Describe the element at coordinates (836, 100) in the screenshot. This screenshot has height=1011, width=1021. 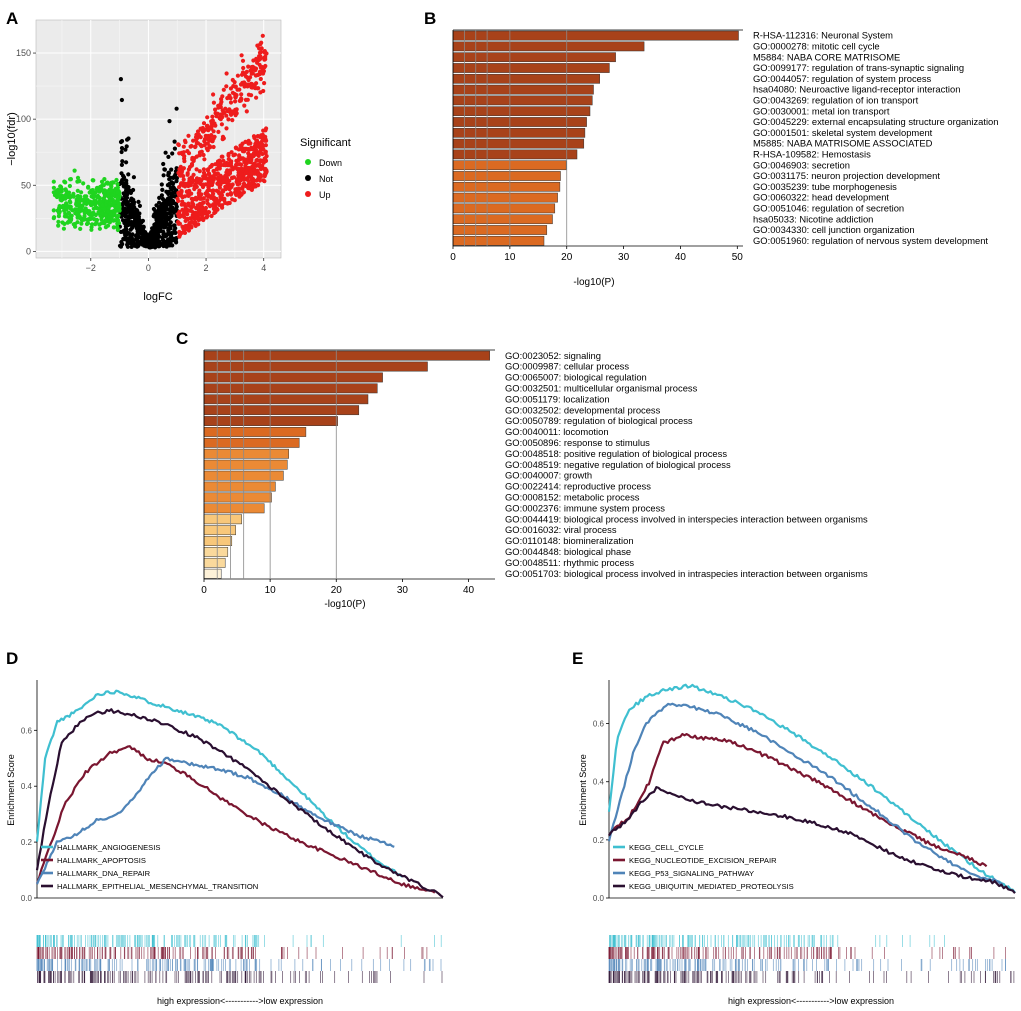
I see `bar-category-label: GO:0043269: regulation of ion transport` at that location.